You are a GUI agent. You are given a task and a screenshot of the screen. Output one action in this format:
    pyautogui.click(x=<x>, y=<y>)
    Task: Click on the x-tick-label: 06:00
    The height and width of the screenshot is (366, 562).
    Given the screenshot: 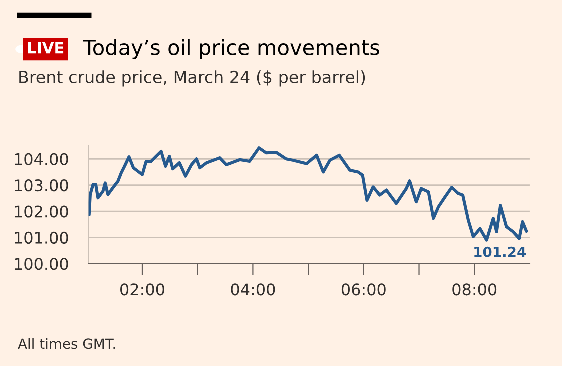 What is the action you would take?
    pyautogui.click(x=364, y=290)
    